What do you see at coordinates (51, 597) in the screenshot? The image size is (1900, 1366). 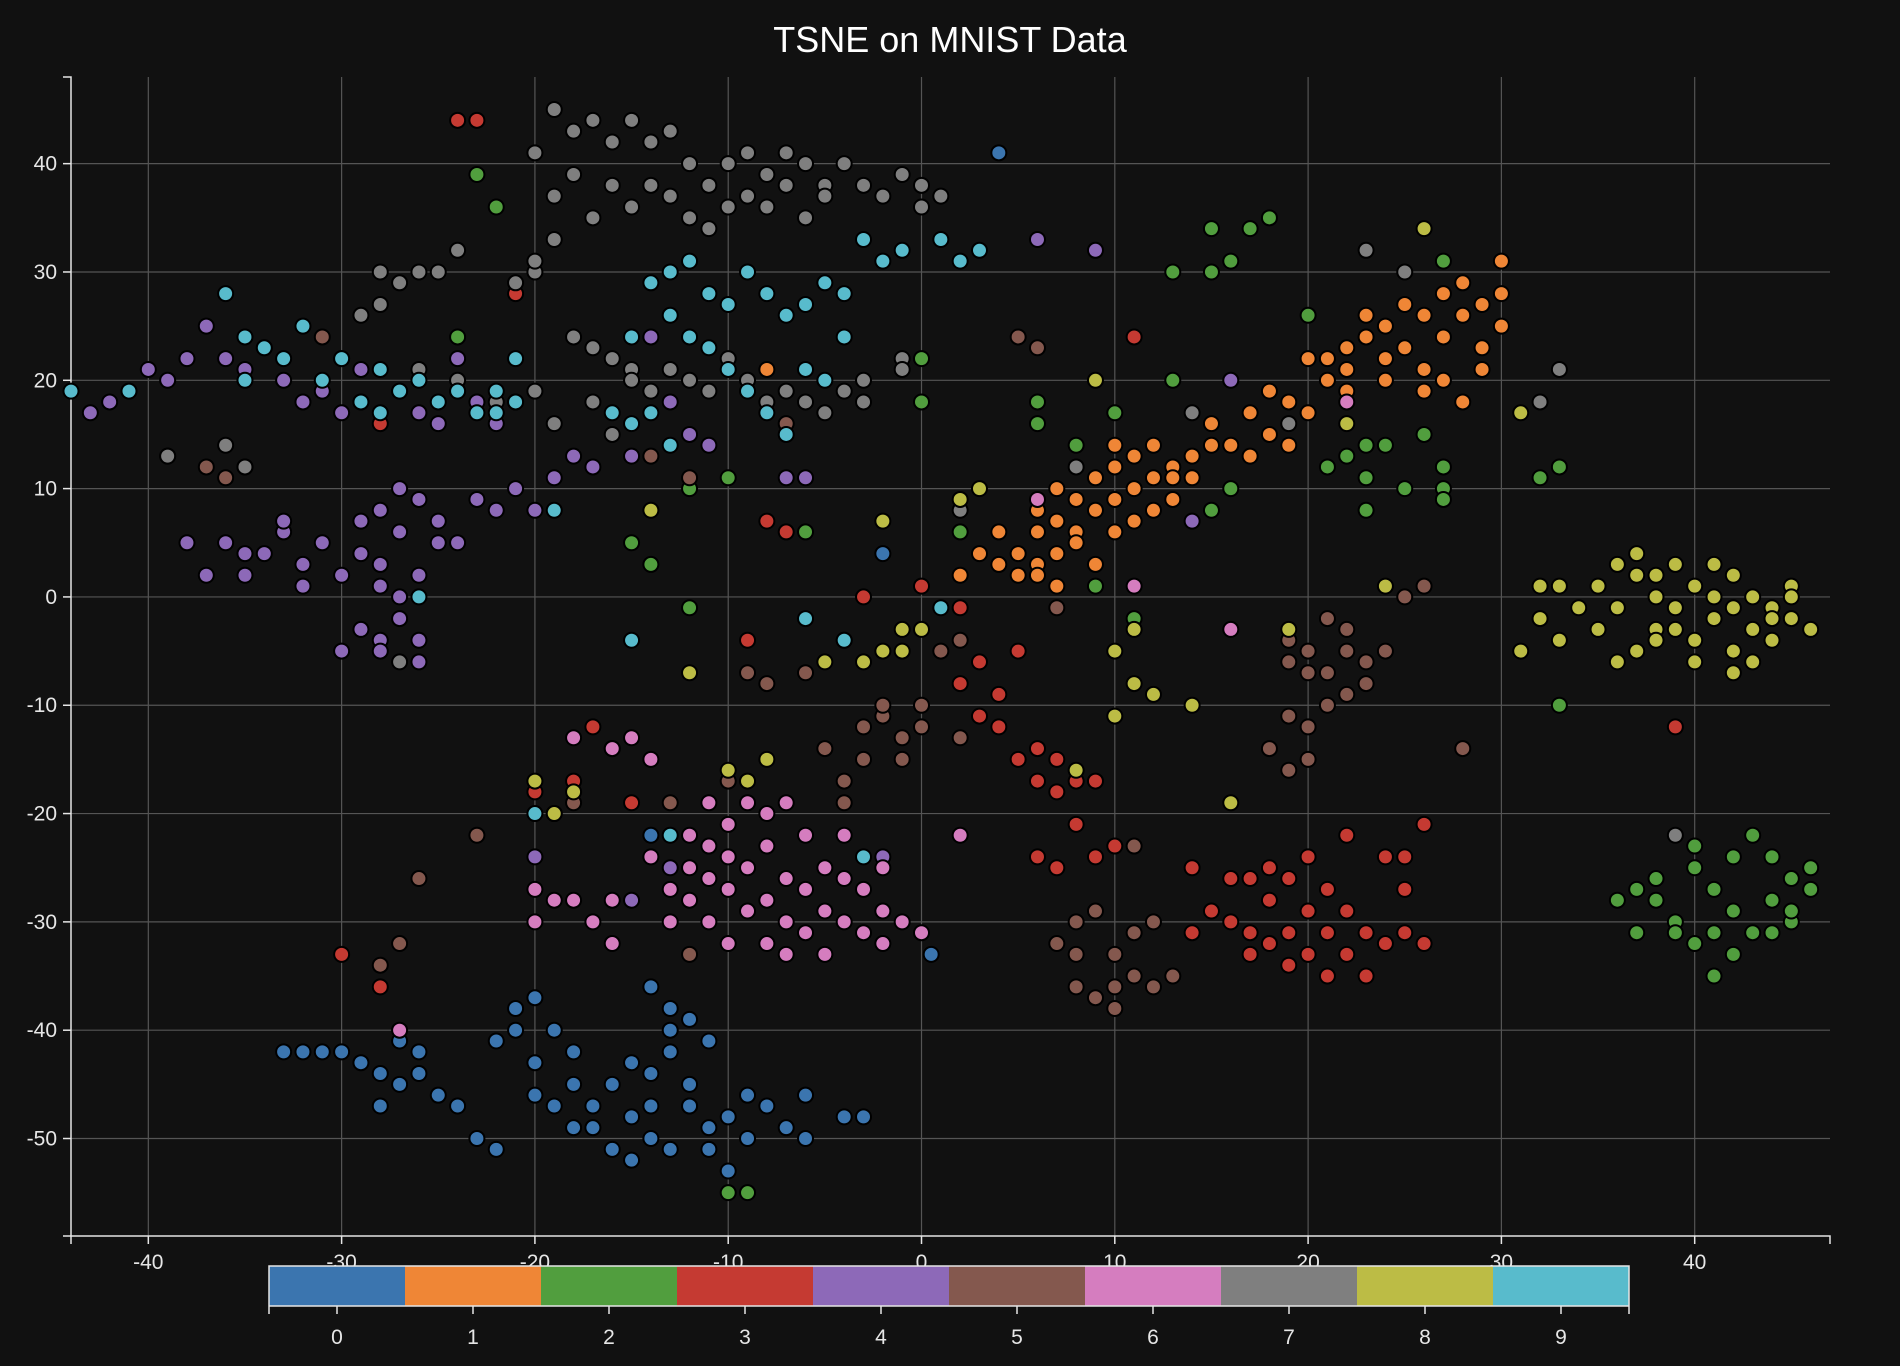 I see `y-tick-label: 0` at bounding box center [51, 597].